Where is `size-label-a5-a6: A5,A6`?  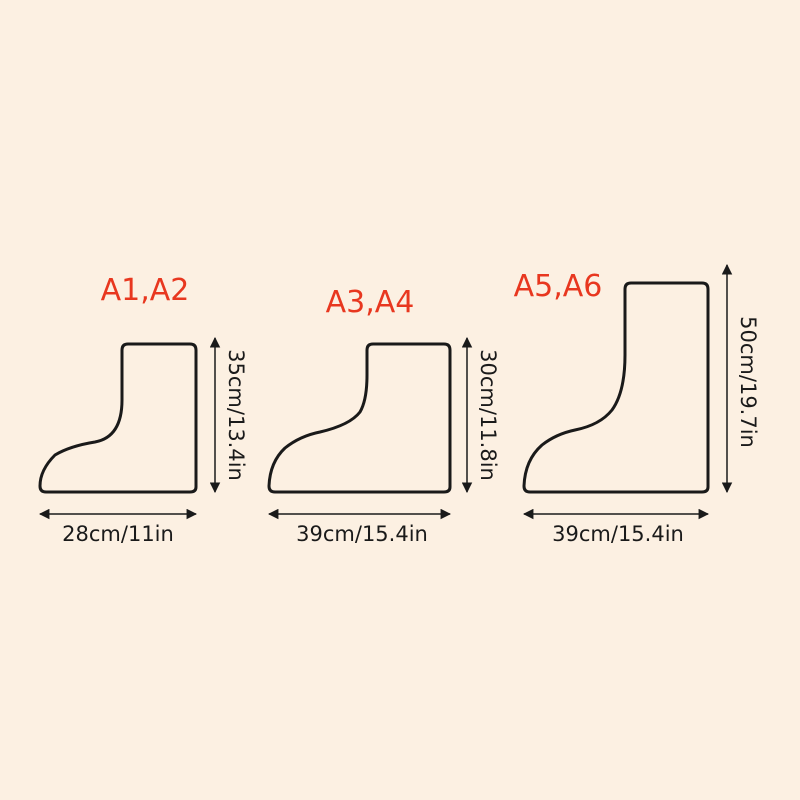 size-label-a5-a6: A5,A6 is located at coordinates (558, 286).